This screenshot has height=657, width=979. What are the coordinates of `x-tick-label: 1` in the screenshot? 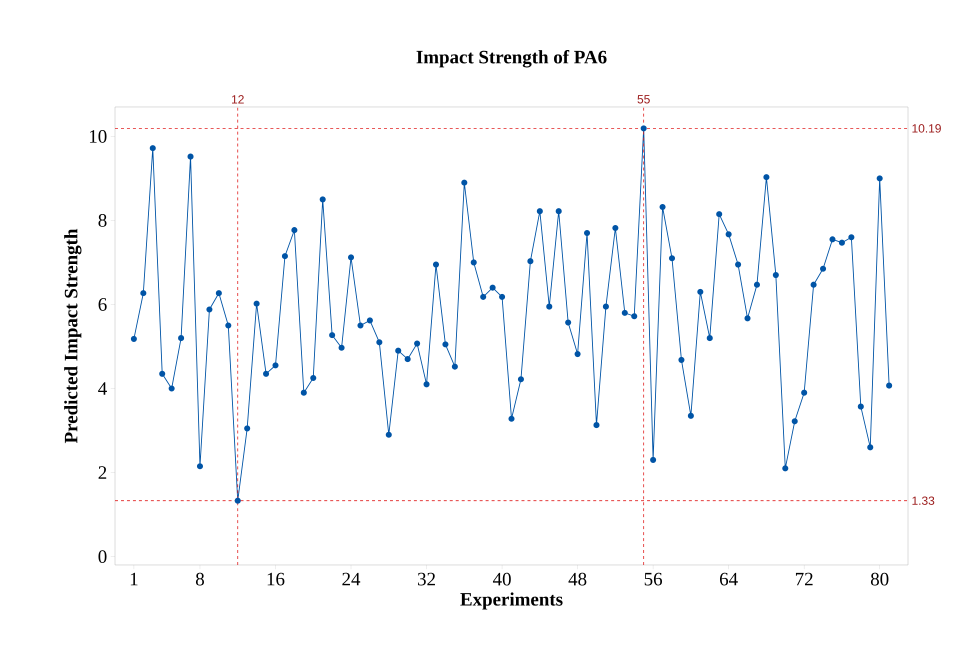 It's located at (134, 579).